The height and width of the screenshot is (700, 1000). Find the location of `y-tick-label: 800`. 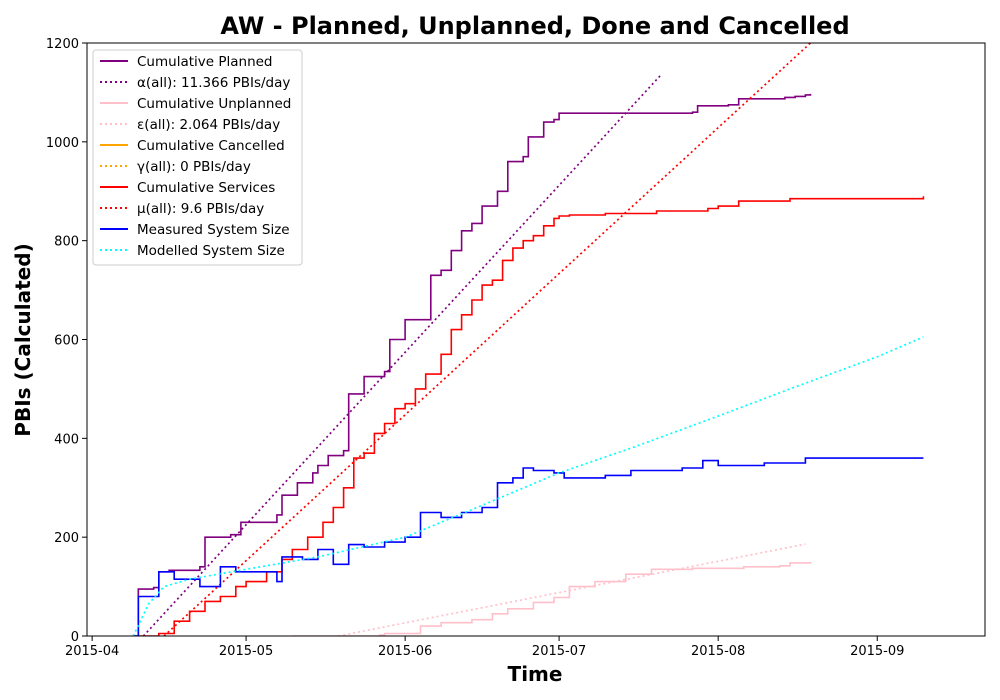

y-tick-label: 800 is located at coordinates (66, 242).